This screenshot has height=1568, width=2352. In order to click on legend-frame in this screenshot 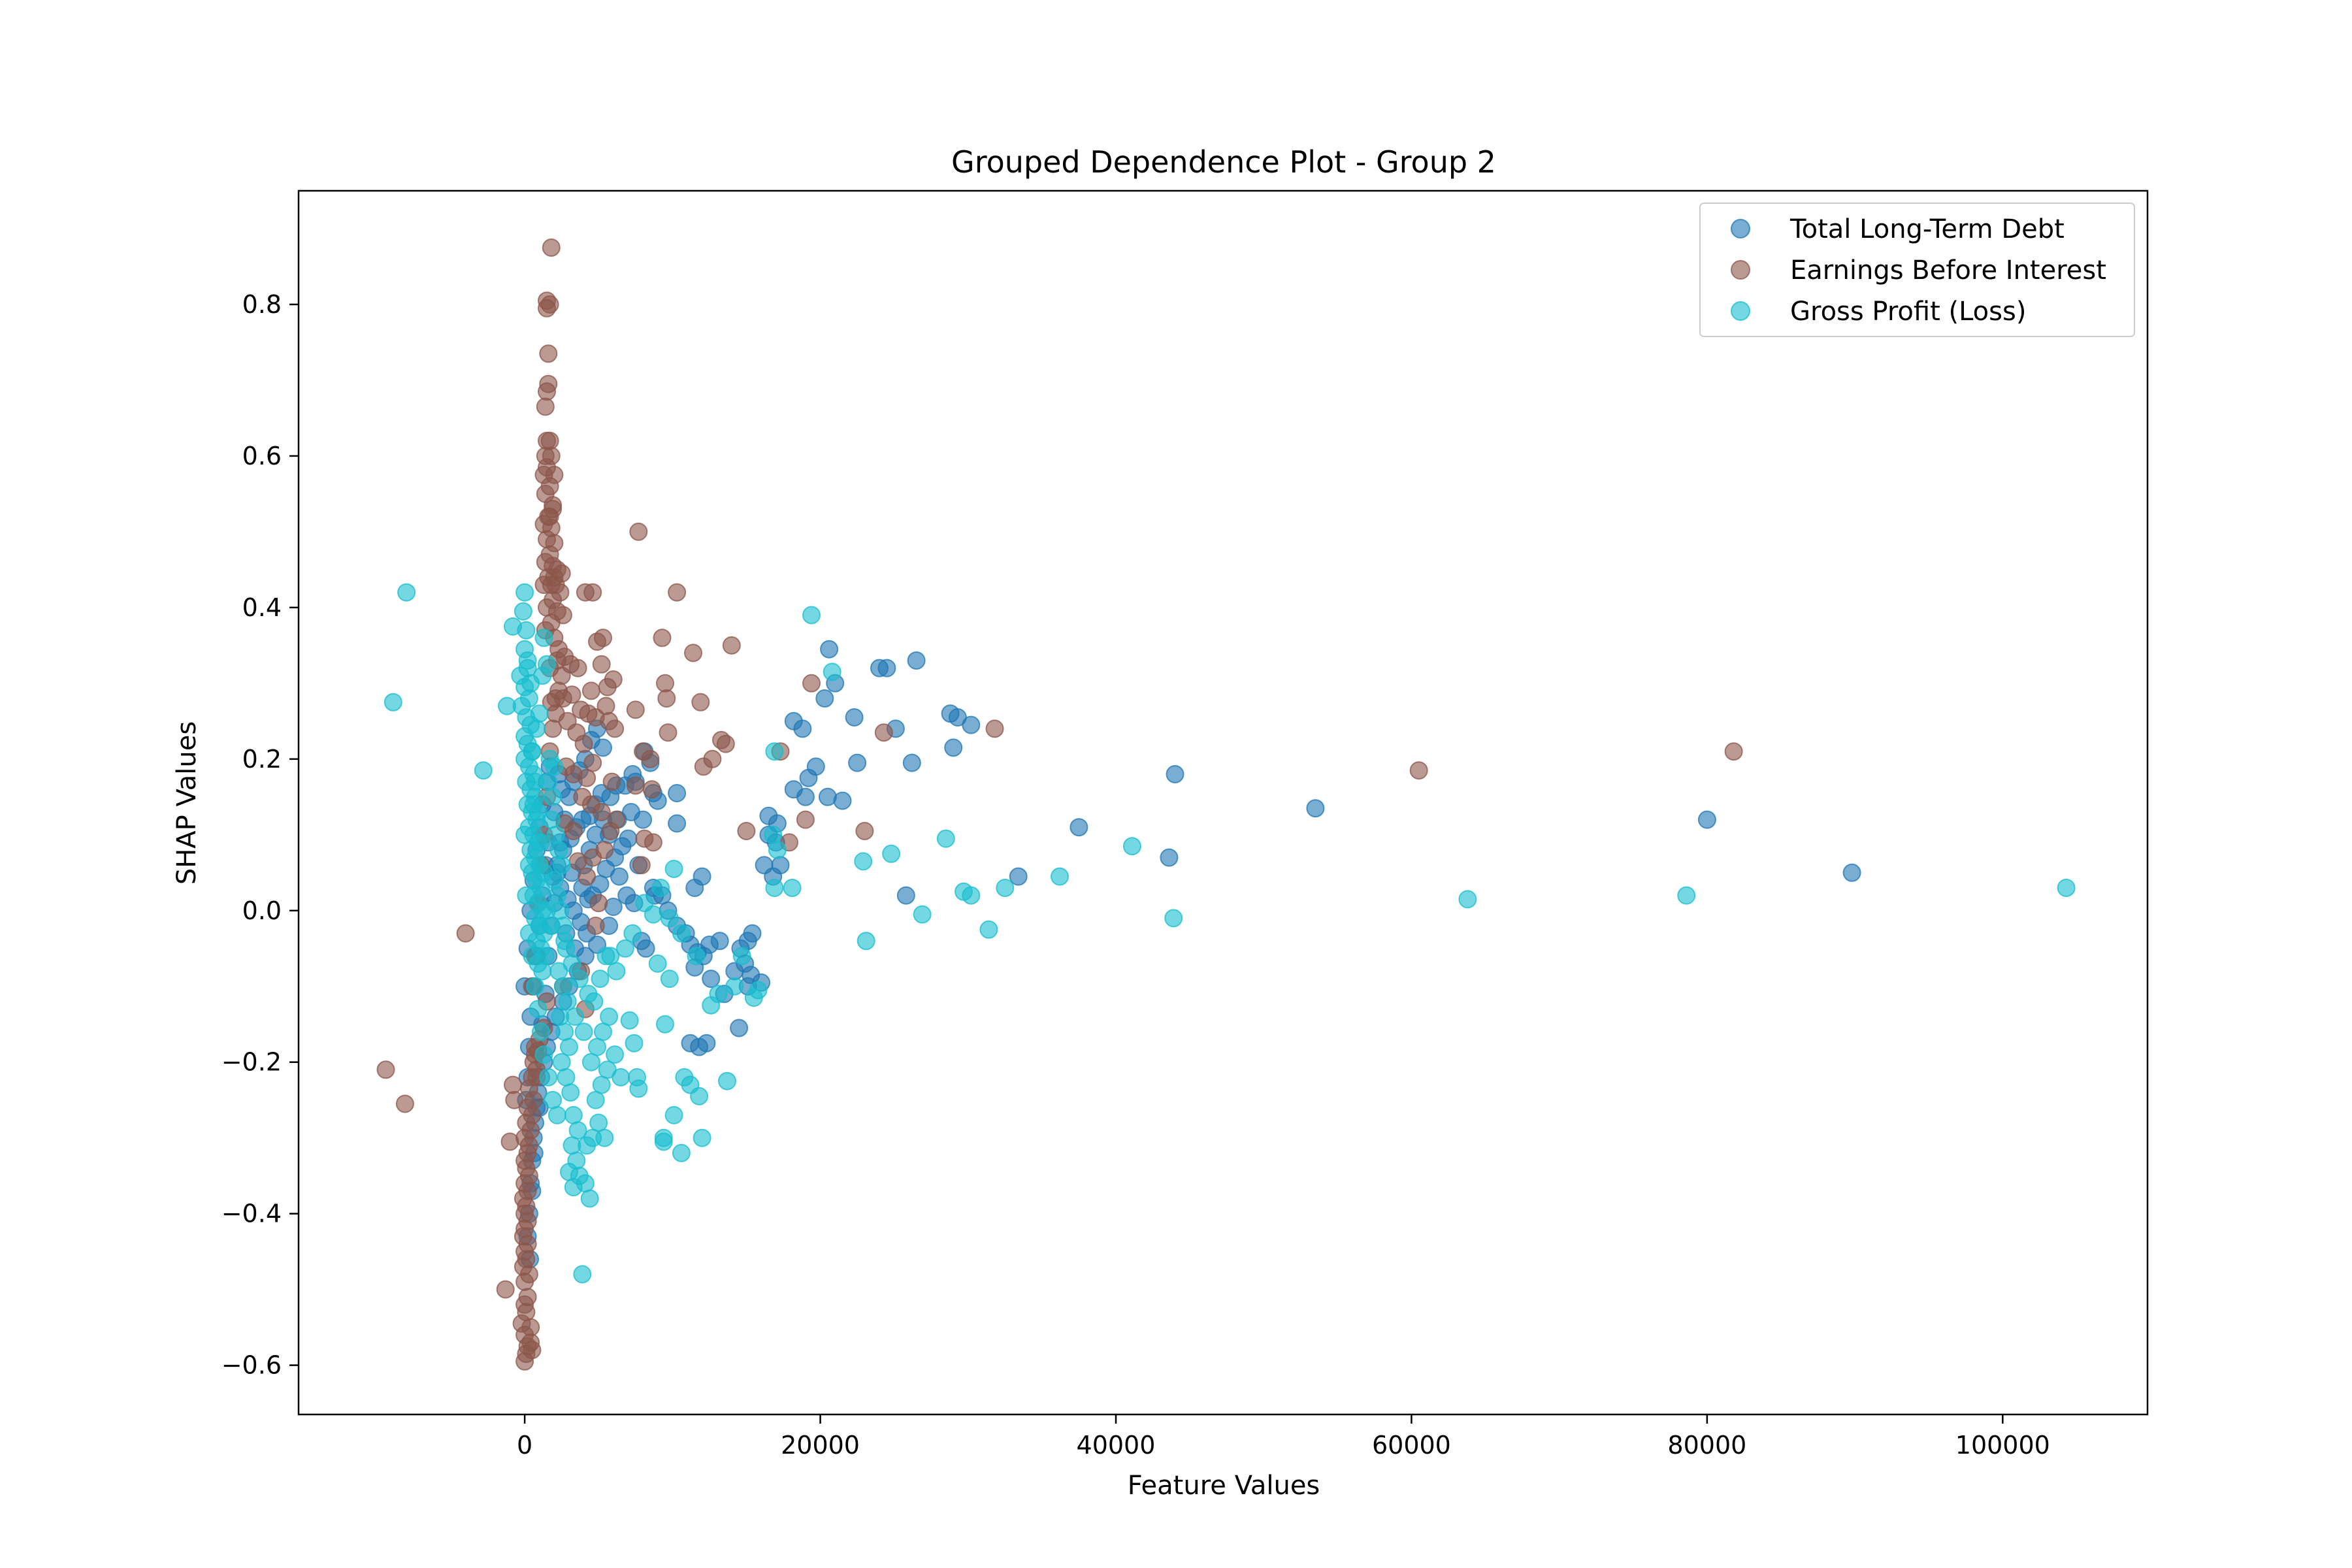, I will do `click(1917, 270)`.